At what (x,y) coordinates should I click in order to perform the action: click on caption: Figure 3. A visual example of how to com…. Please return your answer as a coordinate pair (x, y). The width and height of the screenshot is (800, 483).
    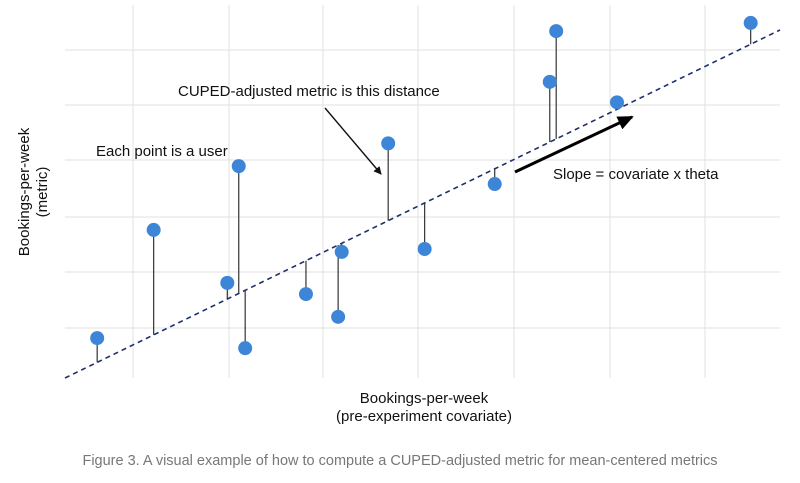
    Looking at the image, I should click on (399, 461).